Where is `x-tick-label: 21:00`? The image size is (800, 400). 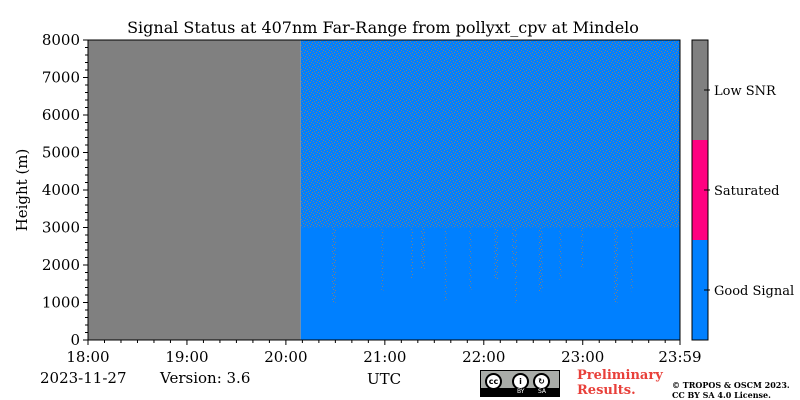 x-tick-label: 21:00 is located at coordinates (384, 357).